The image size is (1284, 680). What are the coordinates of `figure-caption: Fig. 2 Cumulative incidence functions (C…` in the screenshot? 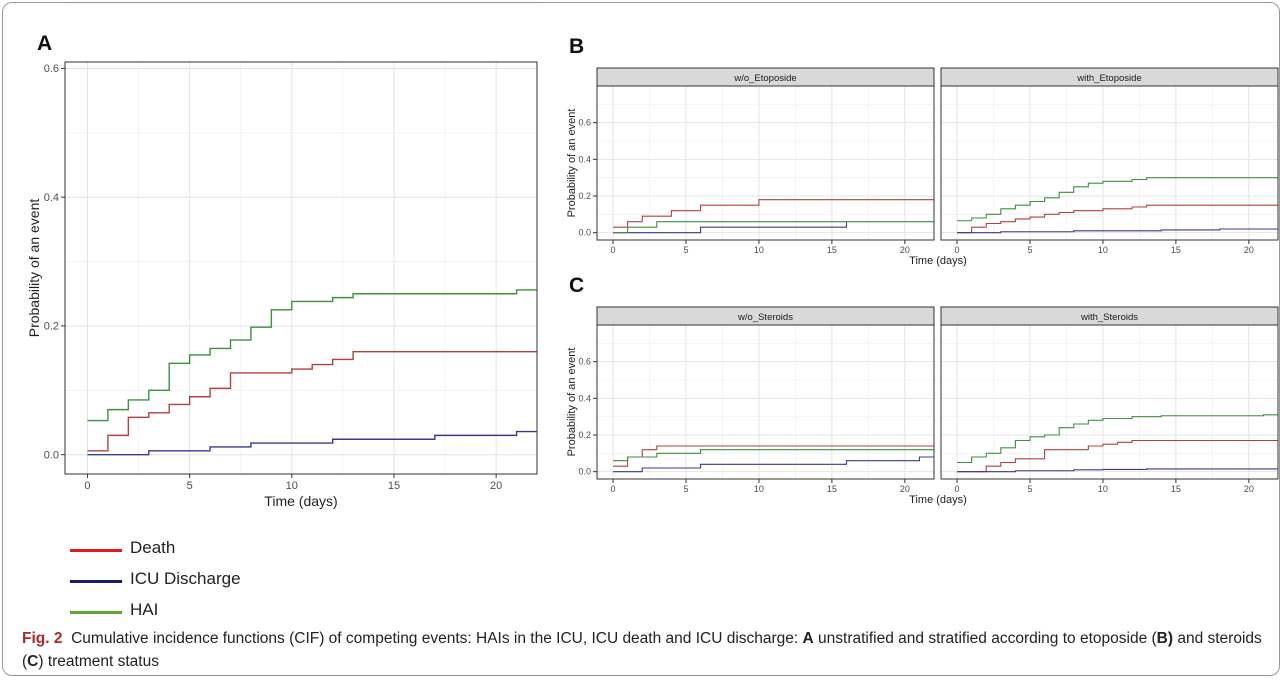 It's located at (642, 650).